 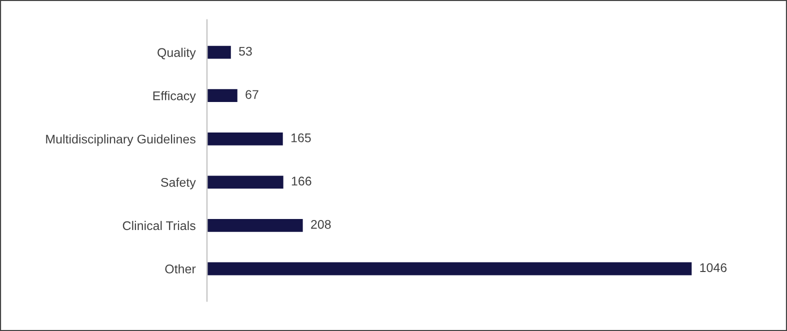 What do you see at coordinates (159, 225) in the screenshot?
I see `y-tick-label: Clinical Trials` at bounding box center [159, 225].